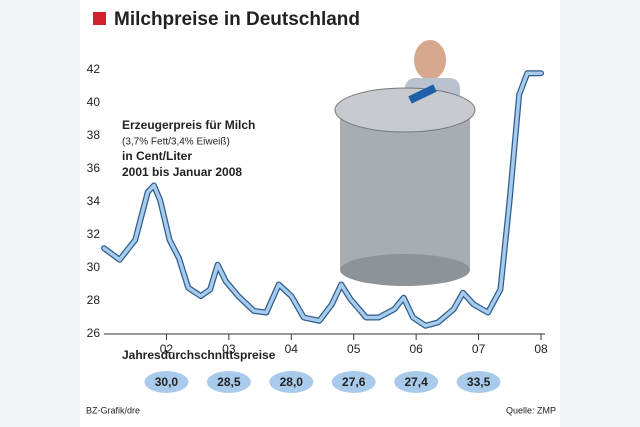 The width and height of the screenshot is (640, 427). Describe the element at coordinates (94, 69) in the screenshot. I see `y-tick-label: 42` at that location.